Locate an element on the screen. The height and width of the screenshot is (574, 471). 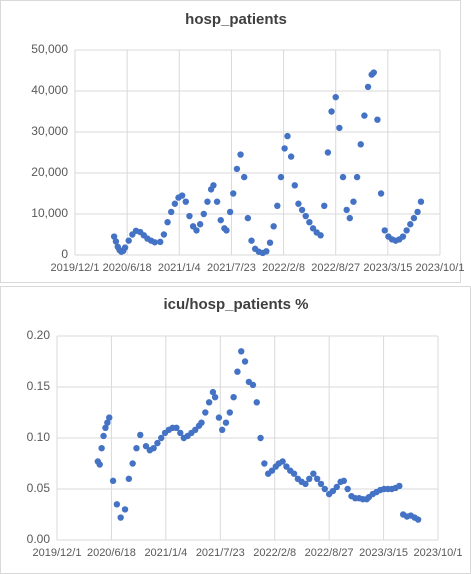
y-tick-label: 0.00 is located at coordinates (39, 539).